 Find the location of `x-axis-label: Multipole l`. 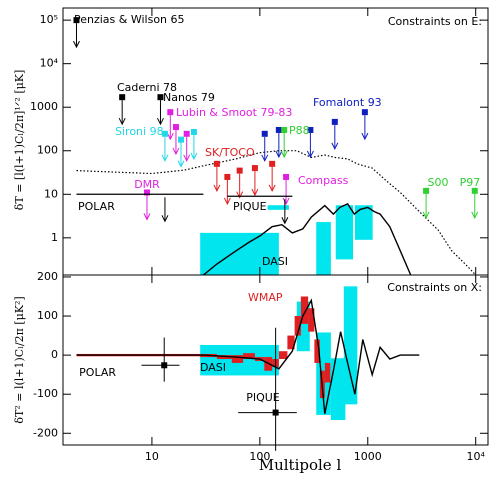

x-axis-label: Multipole l is located at coordinates (300, 465).